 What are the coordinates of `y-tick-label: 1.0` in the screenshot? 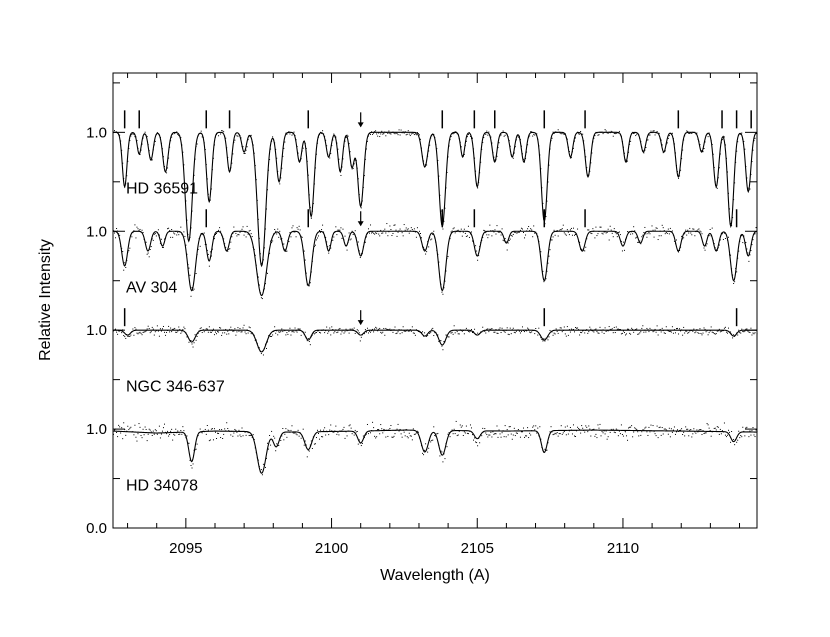 It's located at (96, 429).